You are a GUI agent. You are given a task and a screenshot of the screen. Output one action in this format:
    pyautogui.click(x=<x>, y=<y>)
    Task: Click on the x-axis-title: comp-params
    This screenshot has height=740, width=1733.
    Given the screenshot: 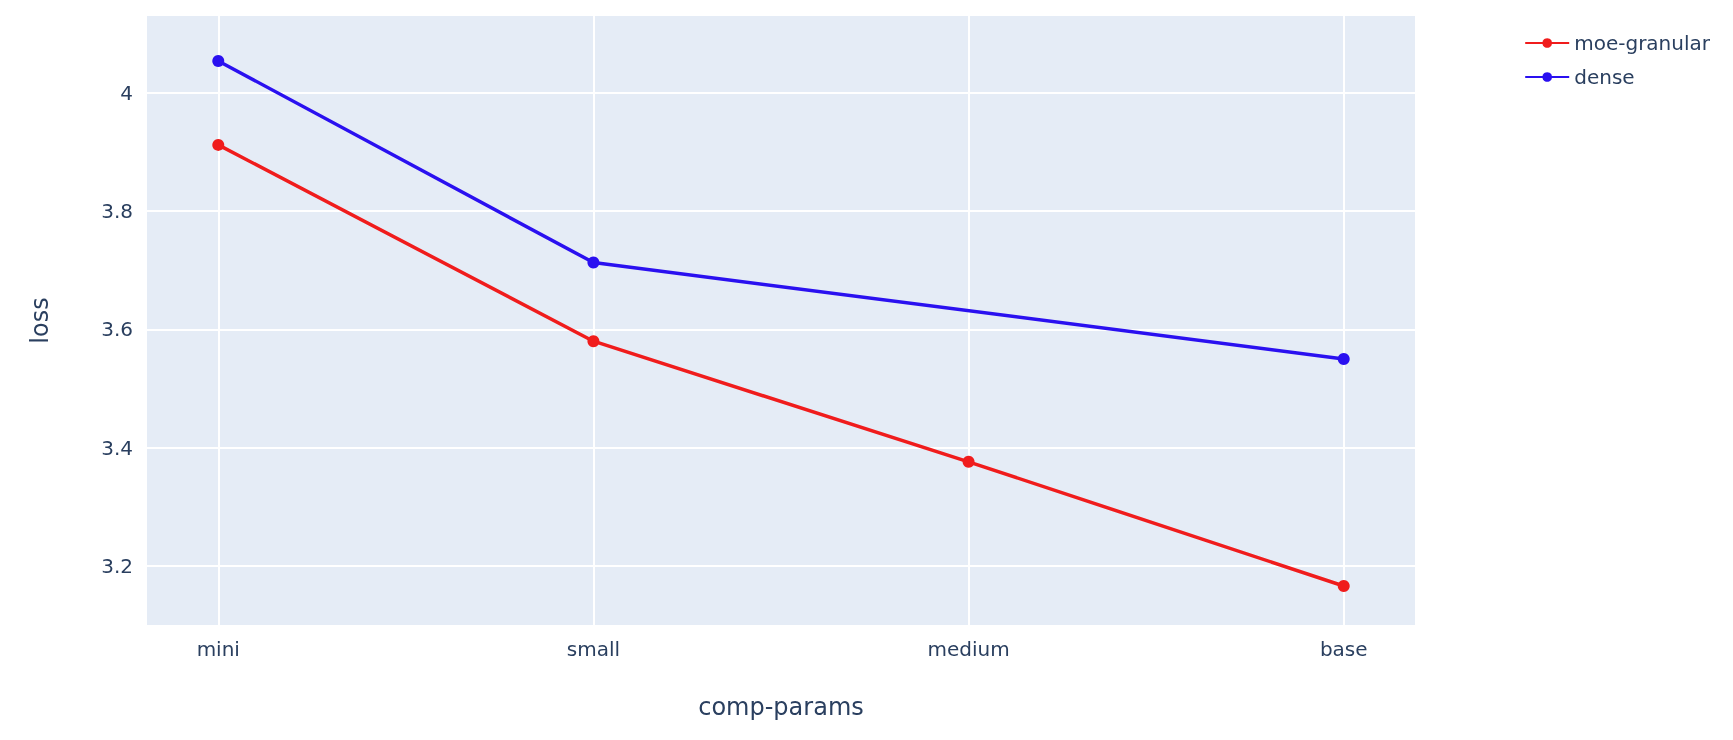 What is the action you would take?
    pyautogui.click(x=781, y=707)
    